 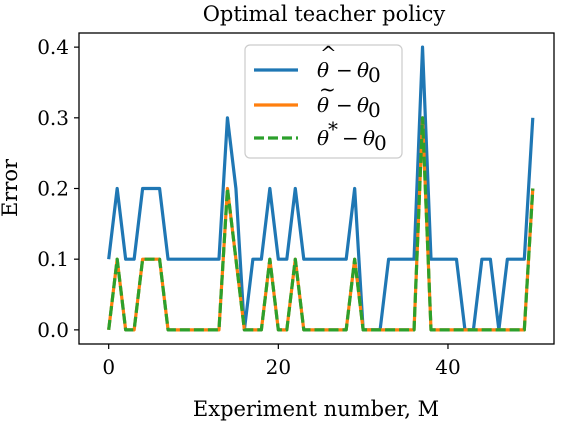 I want to click on y-tick-label: 0.2, so click(x=53, y=189).